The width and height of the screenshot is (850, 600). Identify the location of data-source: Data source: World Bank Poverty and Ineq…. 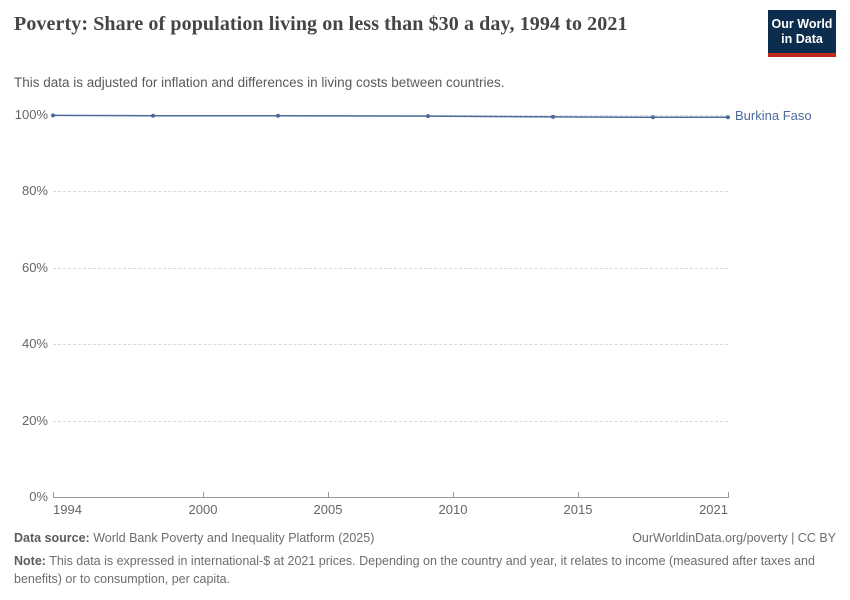
(194, 538).